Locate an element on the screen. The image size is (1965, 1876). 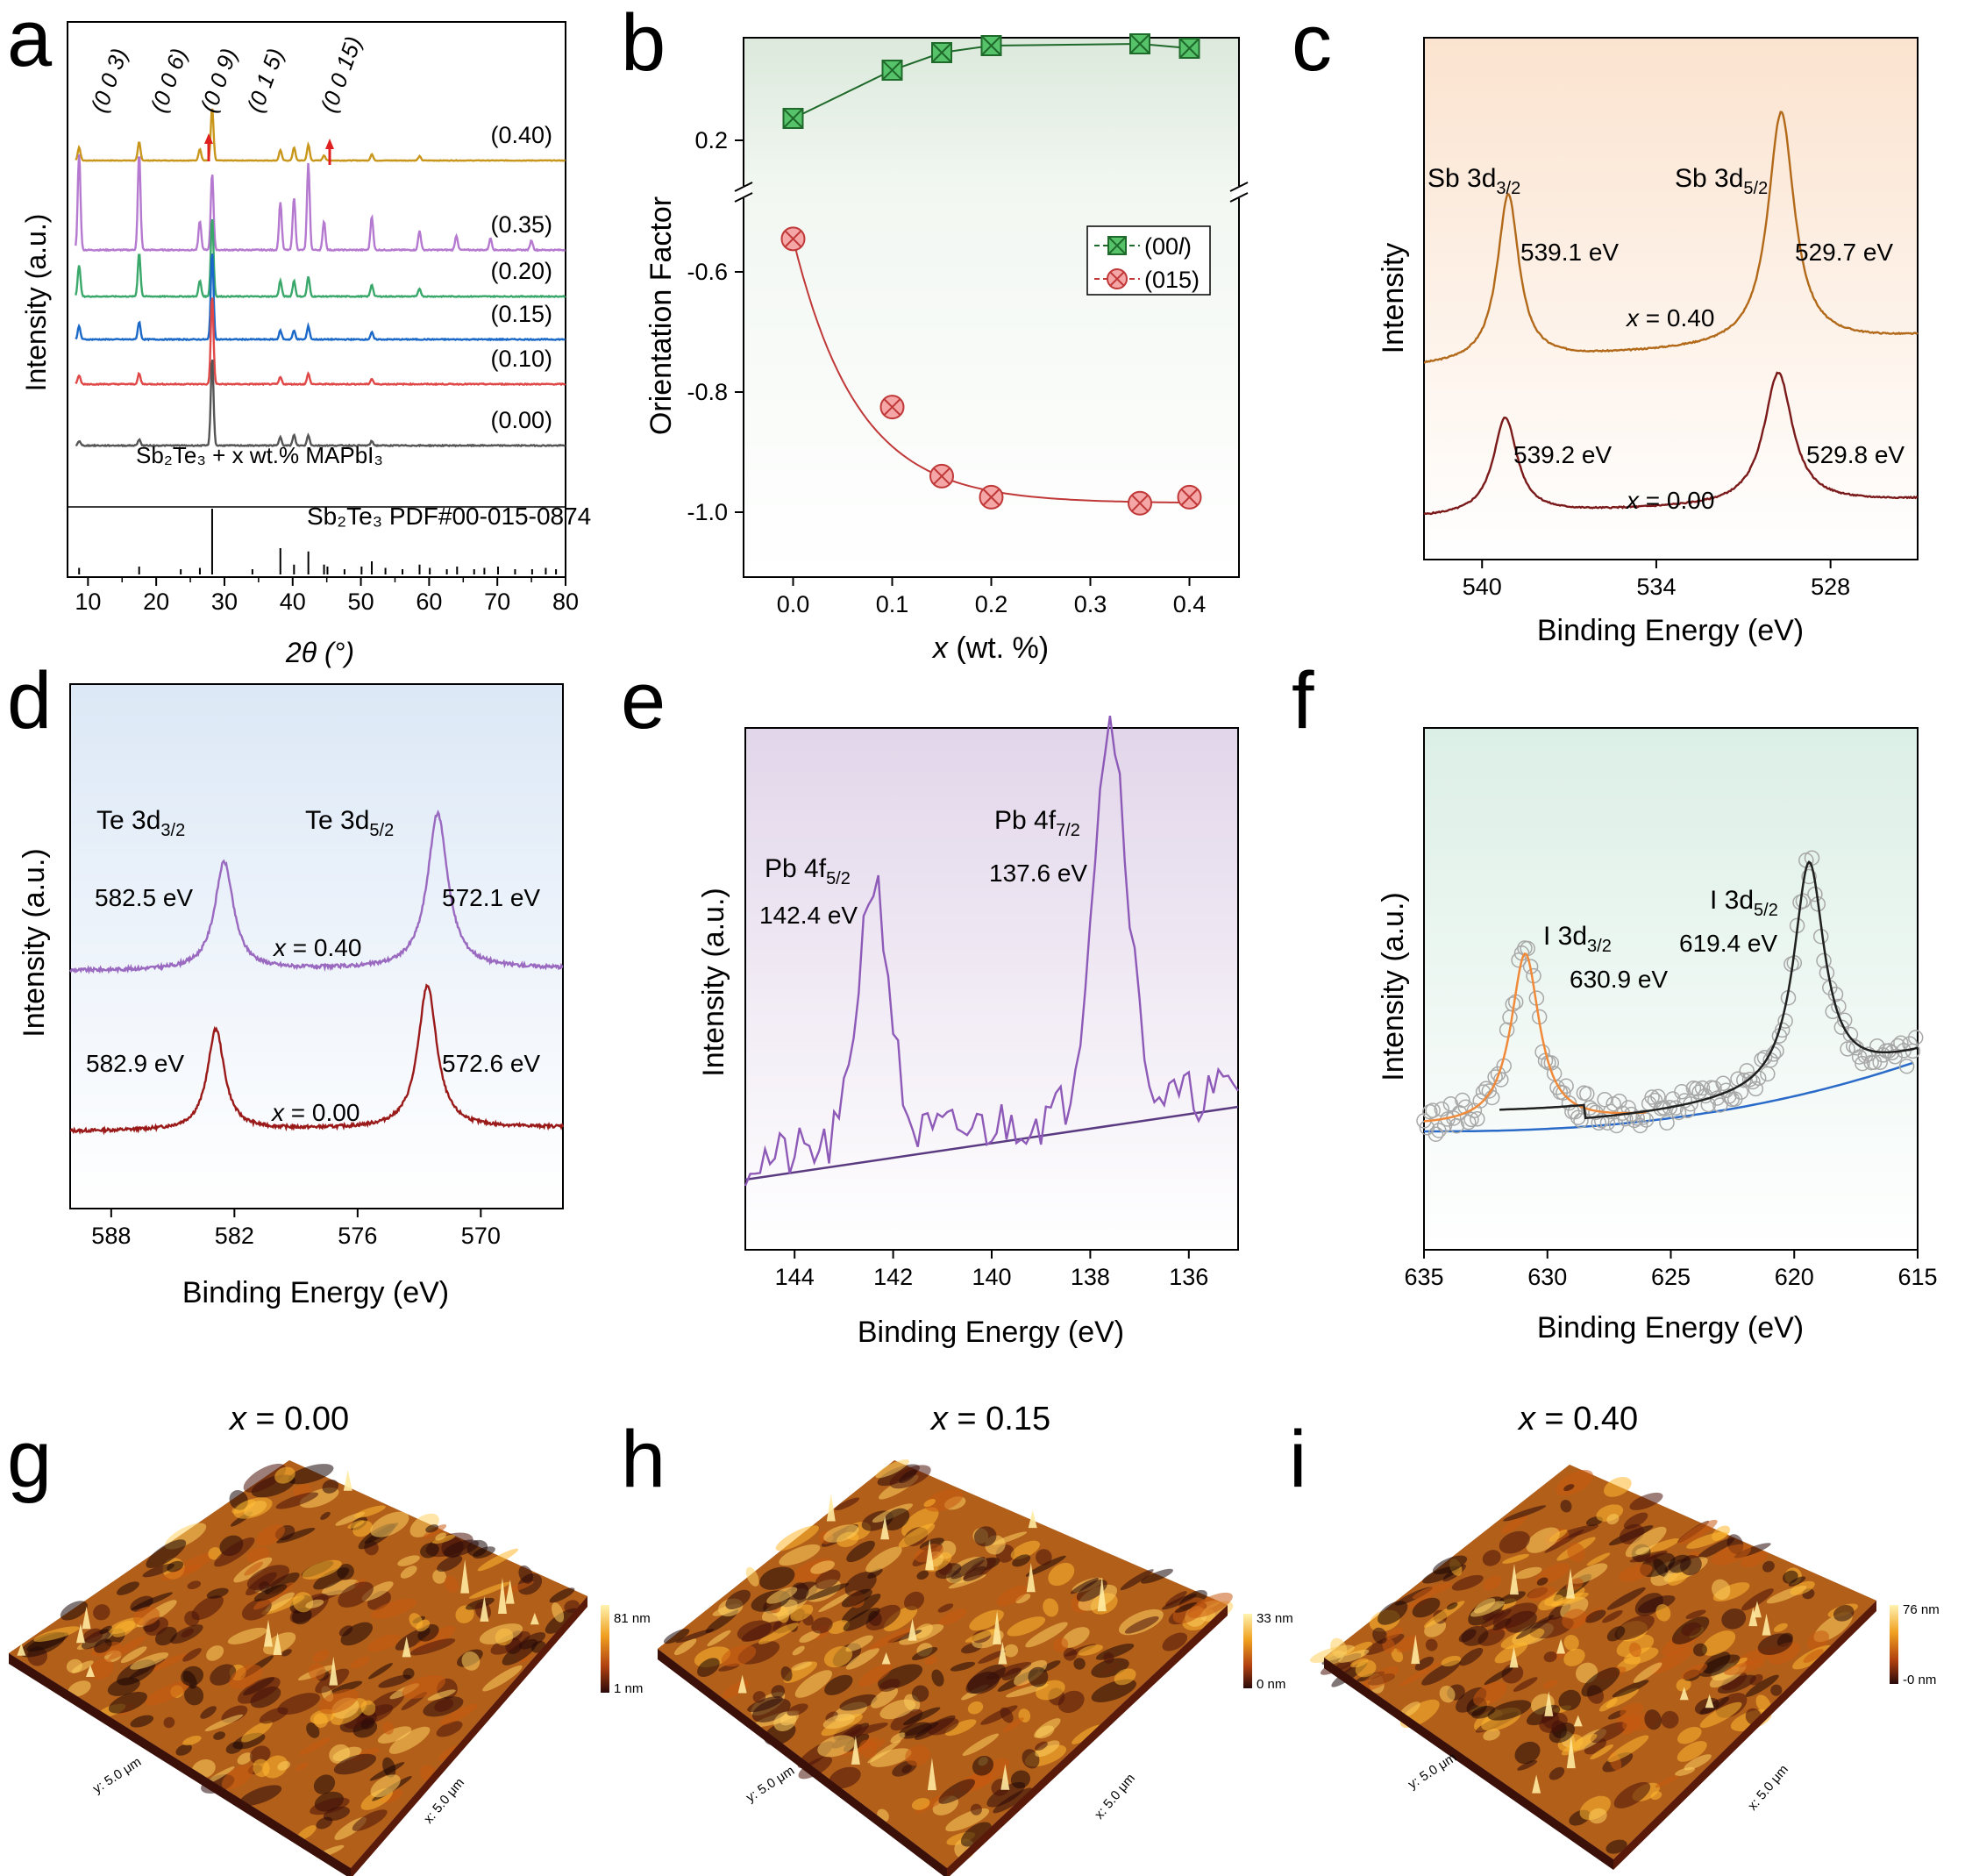
marker-00l is located at coordinates (1189, 48).